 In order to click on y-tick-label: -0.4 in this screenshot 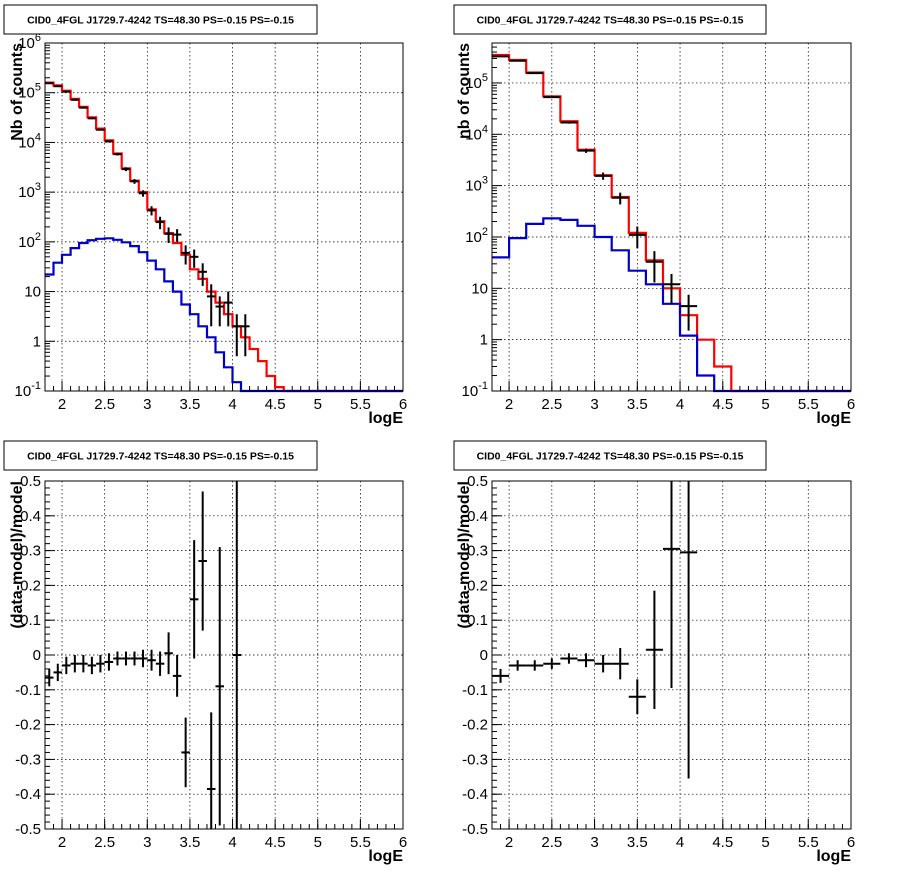, I will do `click(475, 794)`.